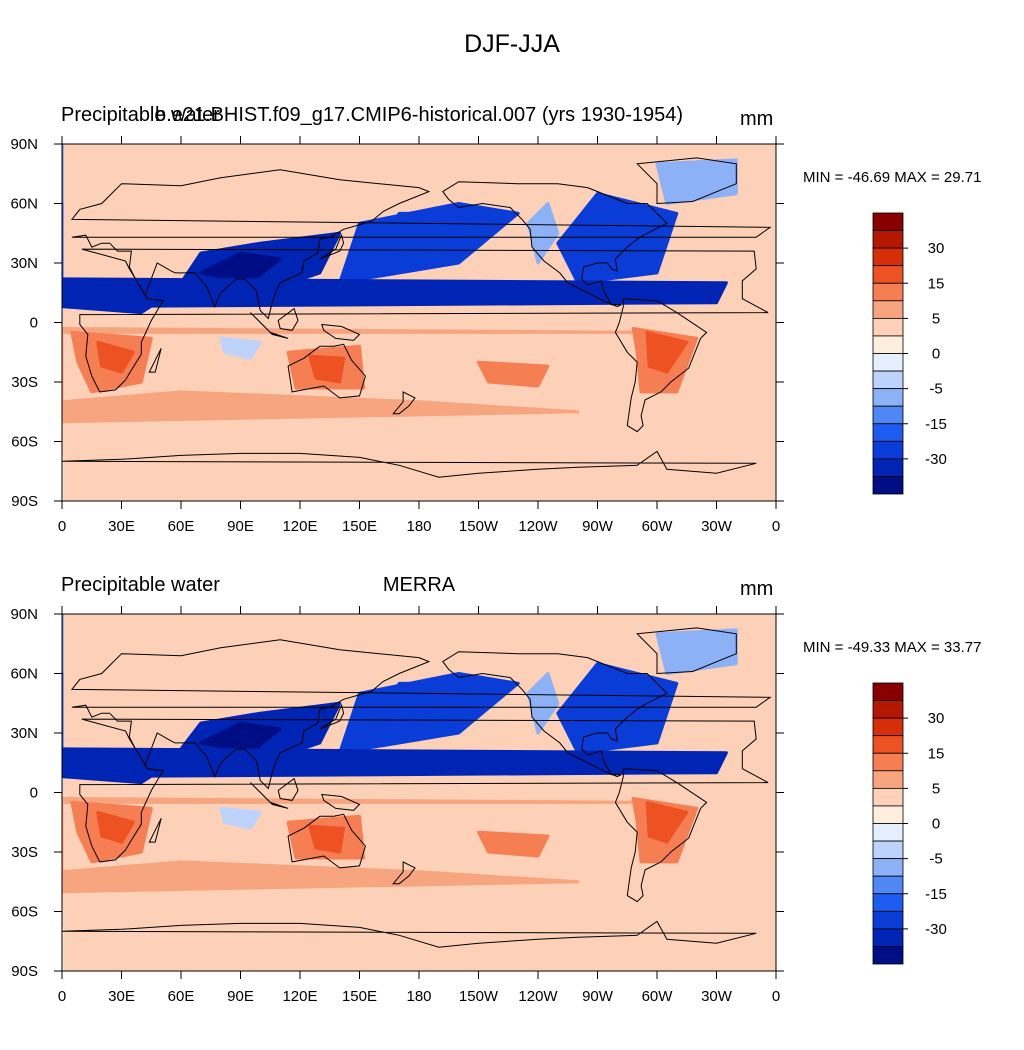 The image size is (1024, 1050). I want to click on colorbar-tick-label: 5, so click(936, 788).